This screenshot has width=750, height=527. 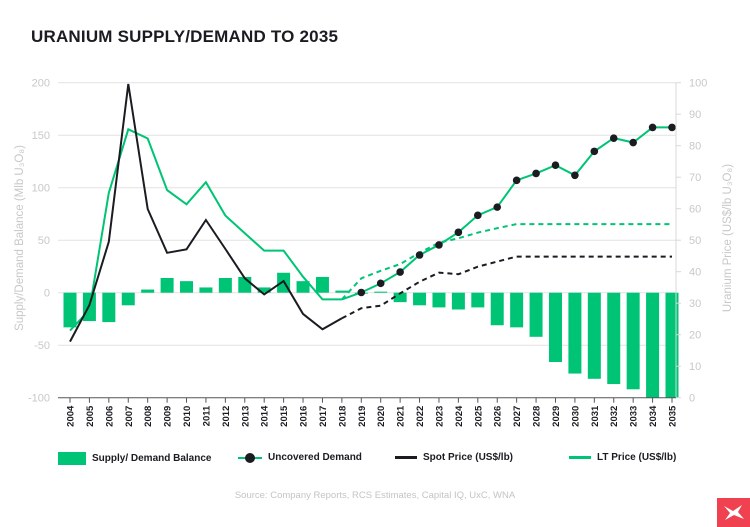 I want to click on x-tick-label: 2018, so click(x=342, y=416).